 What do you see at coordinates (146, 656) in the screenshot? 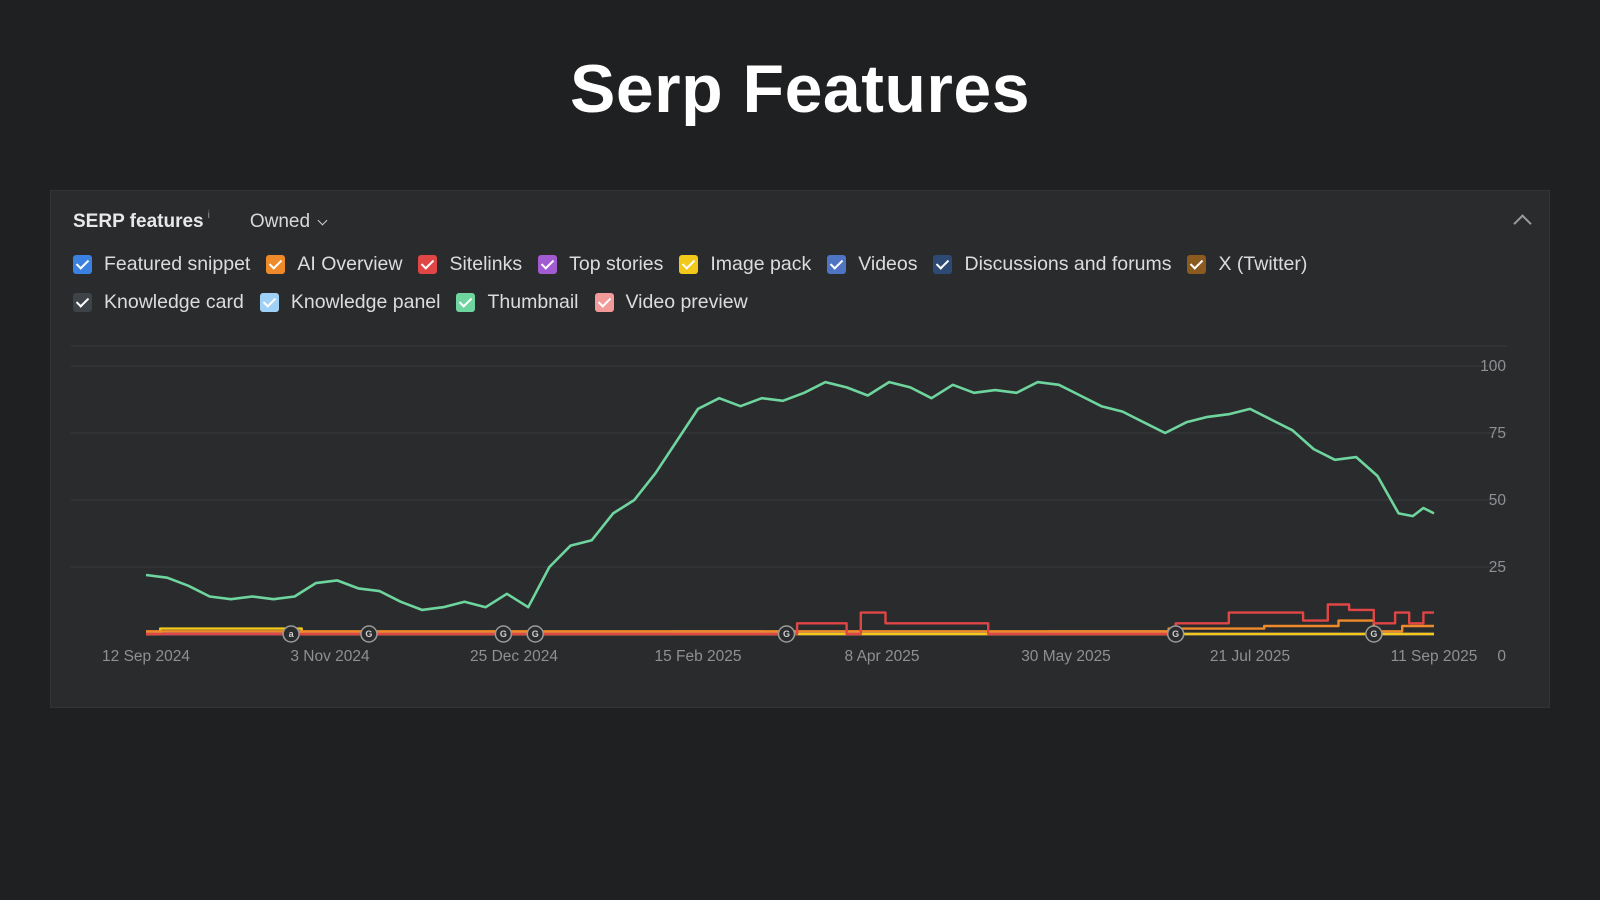
I see `x-tick-label: 12 Sep 2024` at bounding box center [146, 656].